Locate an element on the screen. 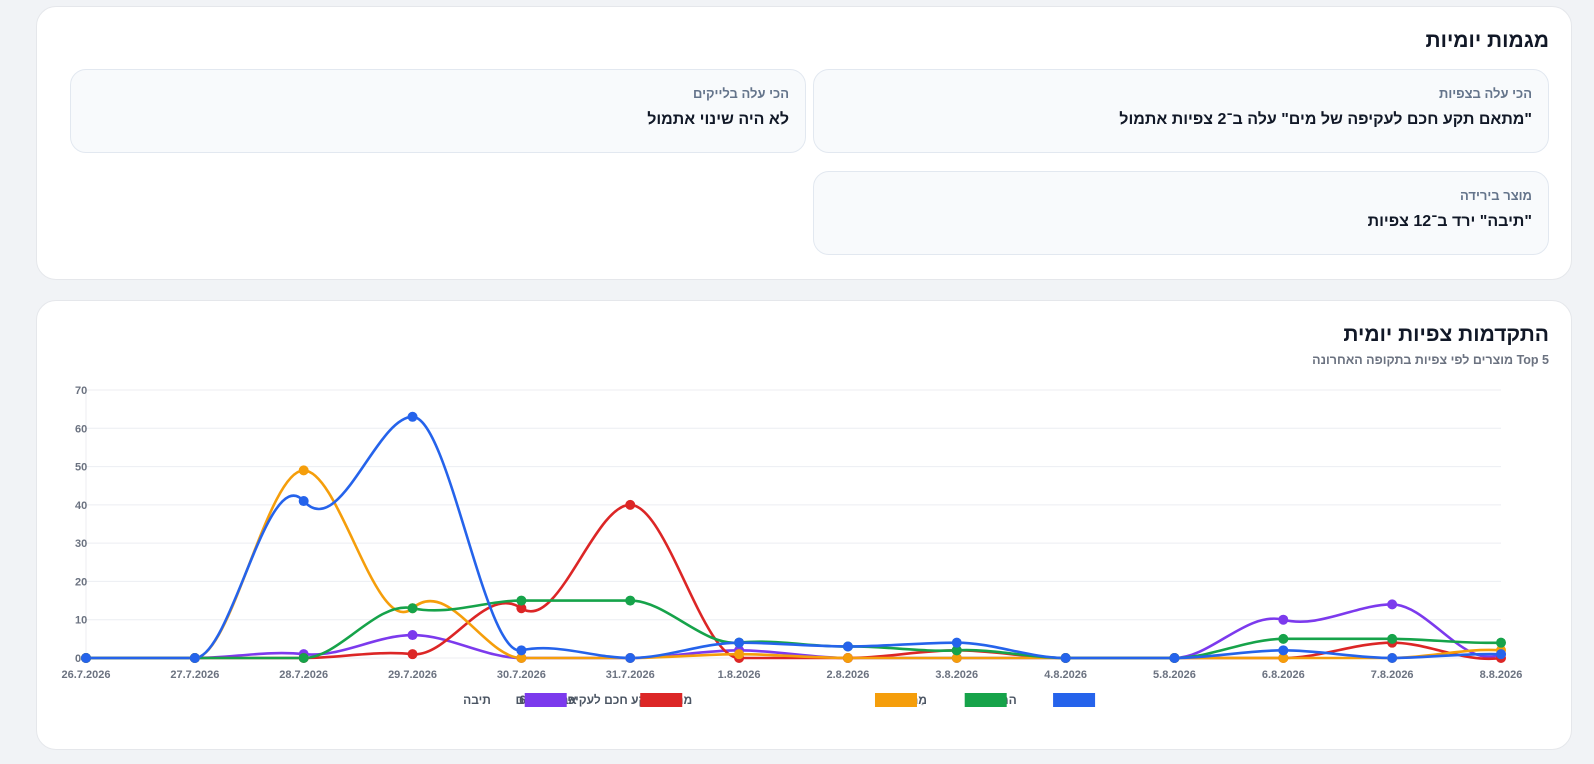 This screenshot has height=764, width=1594. y-tick-label: 30 is located at coordinates (81, 544).